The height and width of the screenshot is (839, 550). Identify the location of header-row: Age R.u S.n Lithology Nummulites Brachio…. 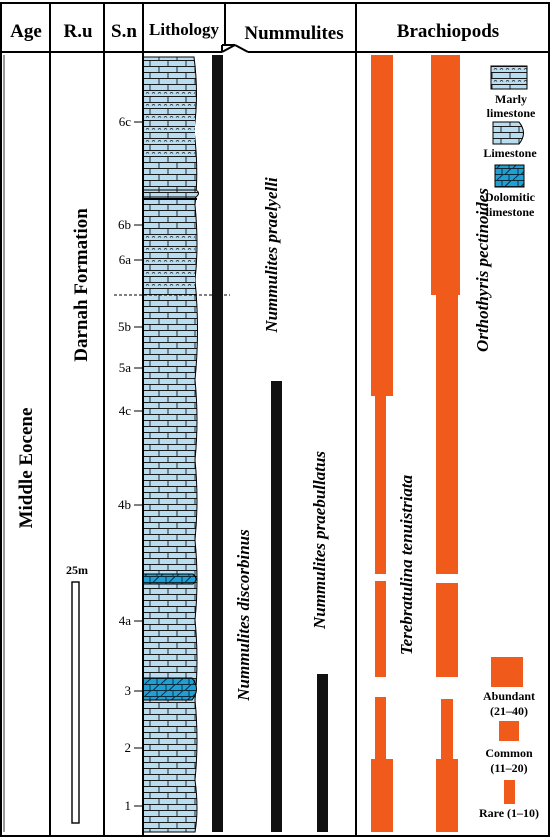
(254, 32).